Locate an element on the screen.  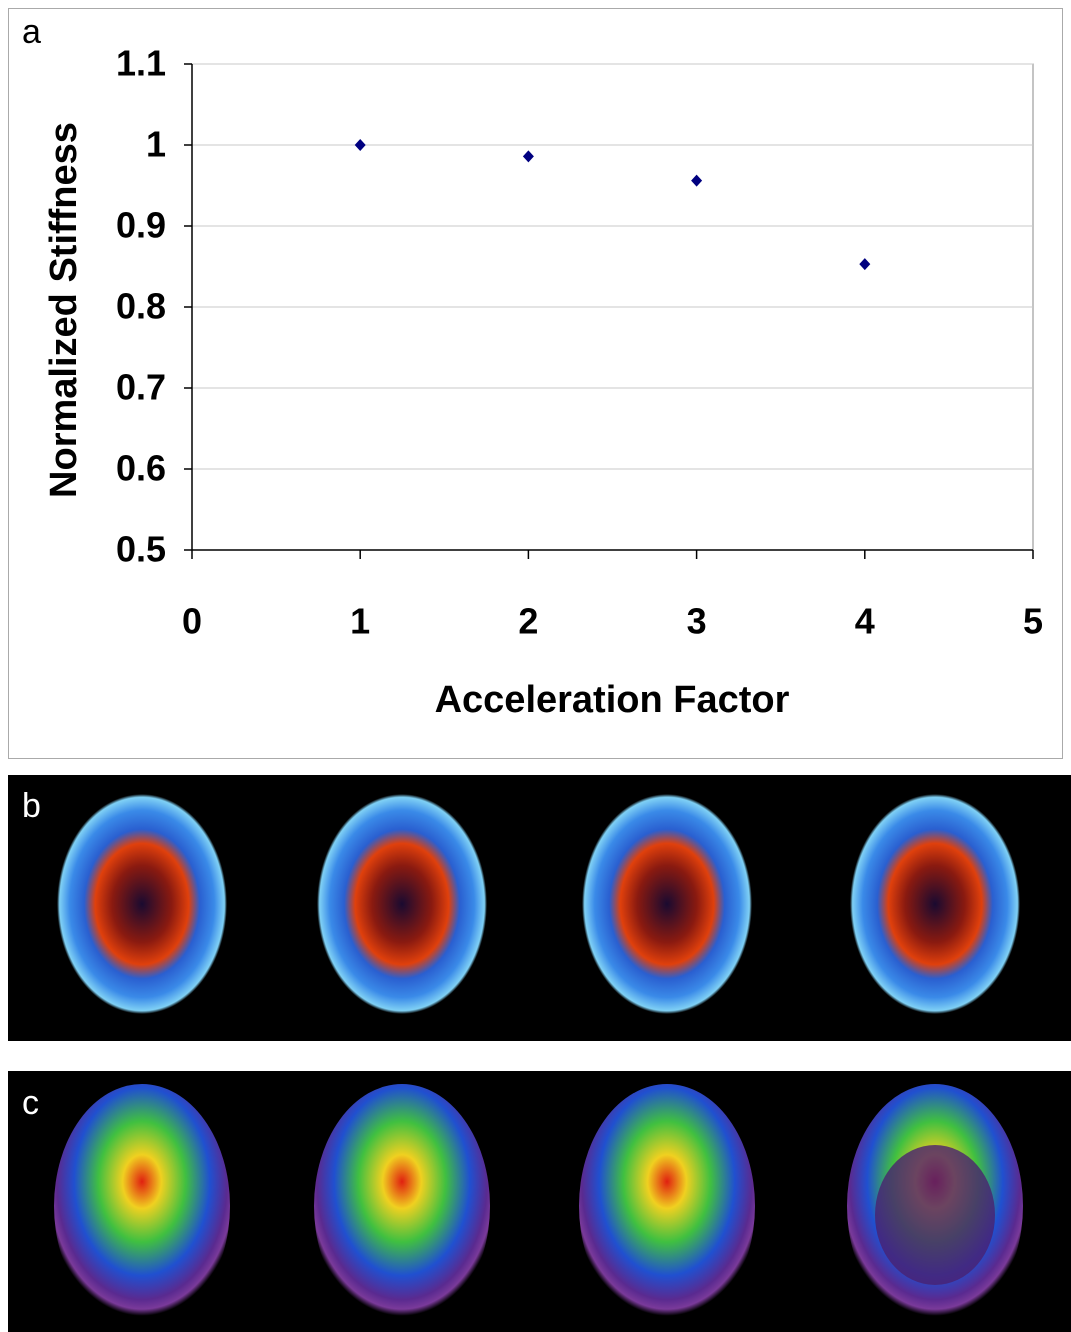
x-tick-label: 1 is located at coordinates (360, 621).